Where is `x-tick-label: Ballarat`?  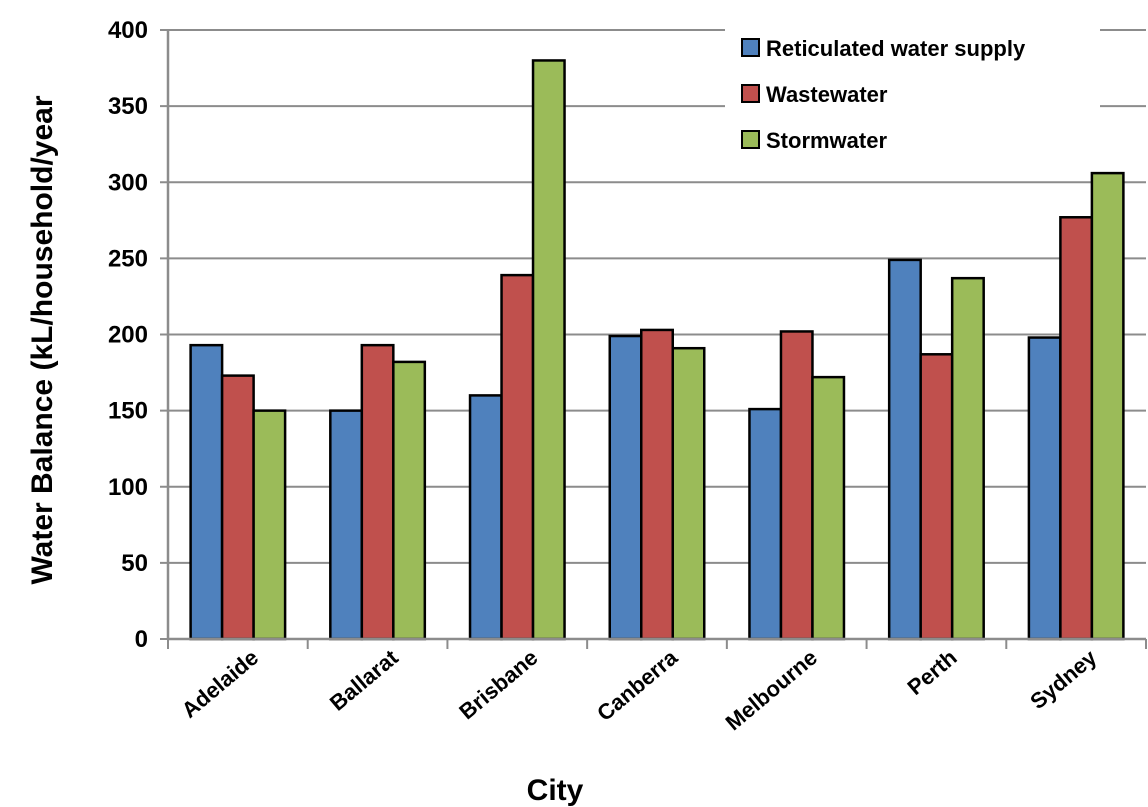
x-tick-label: Ballarat is located at coordinates (364, 679).